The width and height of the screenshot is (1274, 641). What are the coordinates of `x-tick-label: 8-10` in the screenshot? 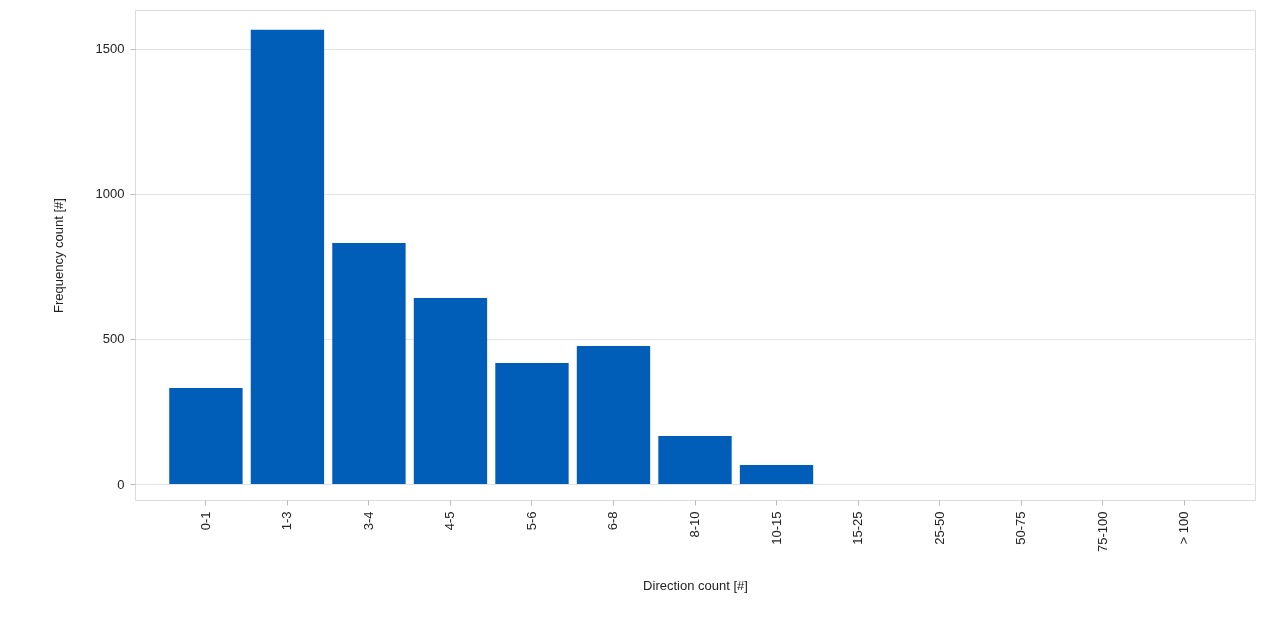 It's located at (694, 524).